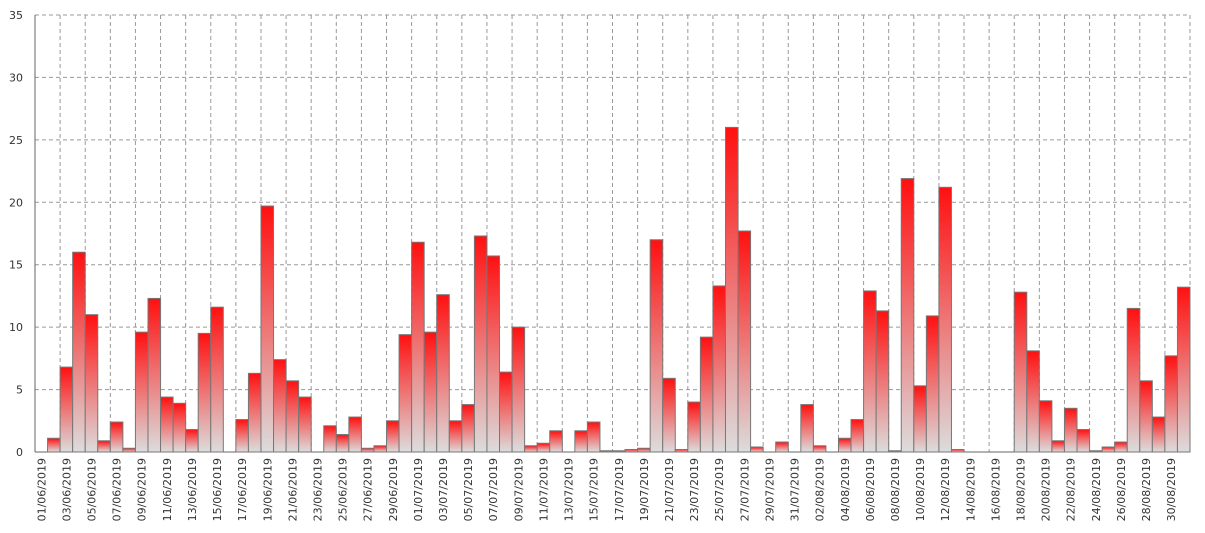 Image resolution: width=1205 pixels, height=533 pixels. I want to click on x-tick-label: 30/08/2019, so click(1171, 489).